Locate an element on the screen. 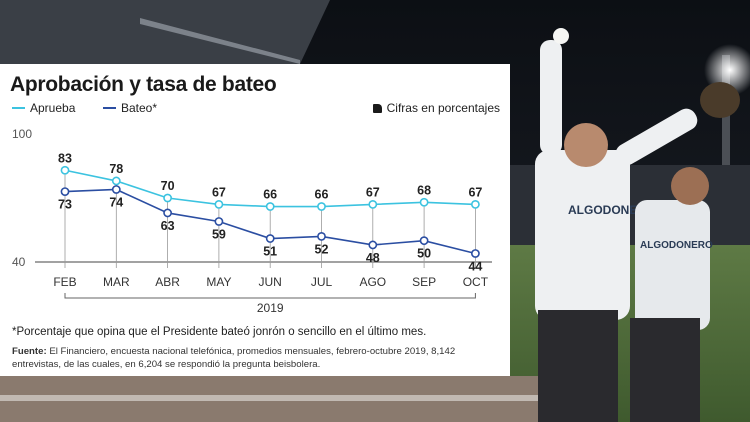 Image resolution: width=750 pixels, height=422 pixels. year-bracket-line is located at coordinates (270, 296).